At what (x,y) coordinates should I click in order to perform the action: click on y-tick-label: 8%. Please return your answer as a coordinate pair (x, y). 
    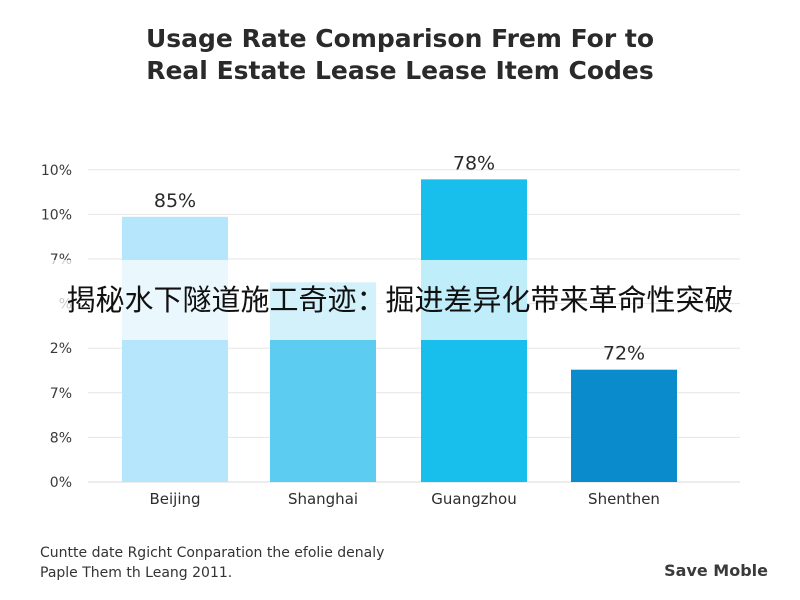
    Looking at the image, I should click on (61, 438).